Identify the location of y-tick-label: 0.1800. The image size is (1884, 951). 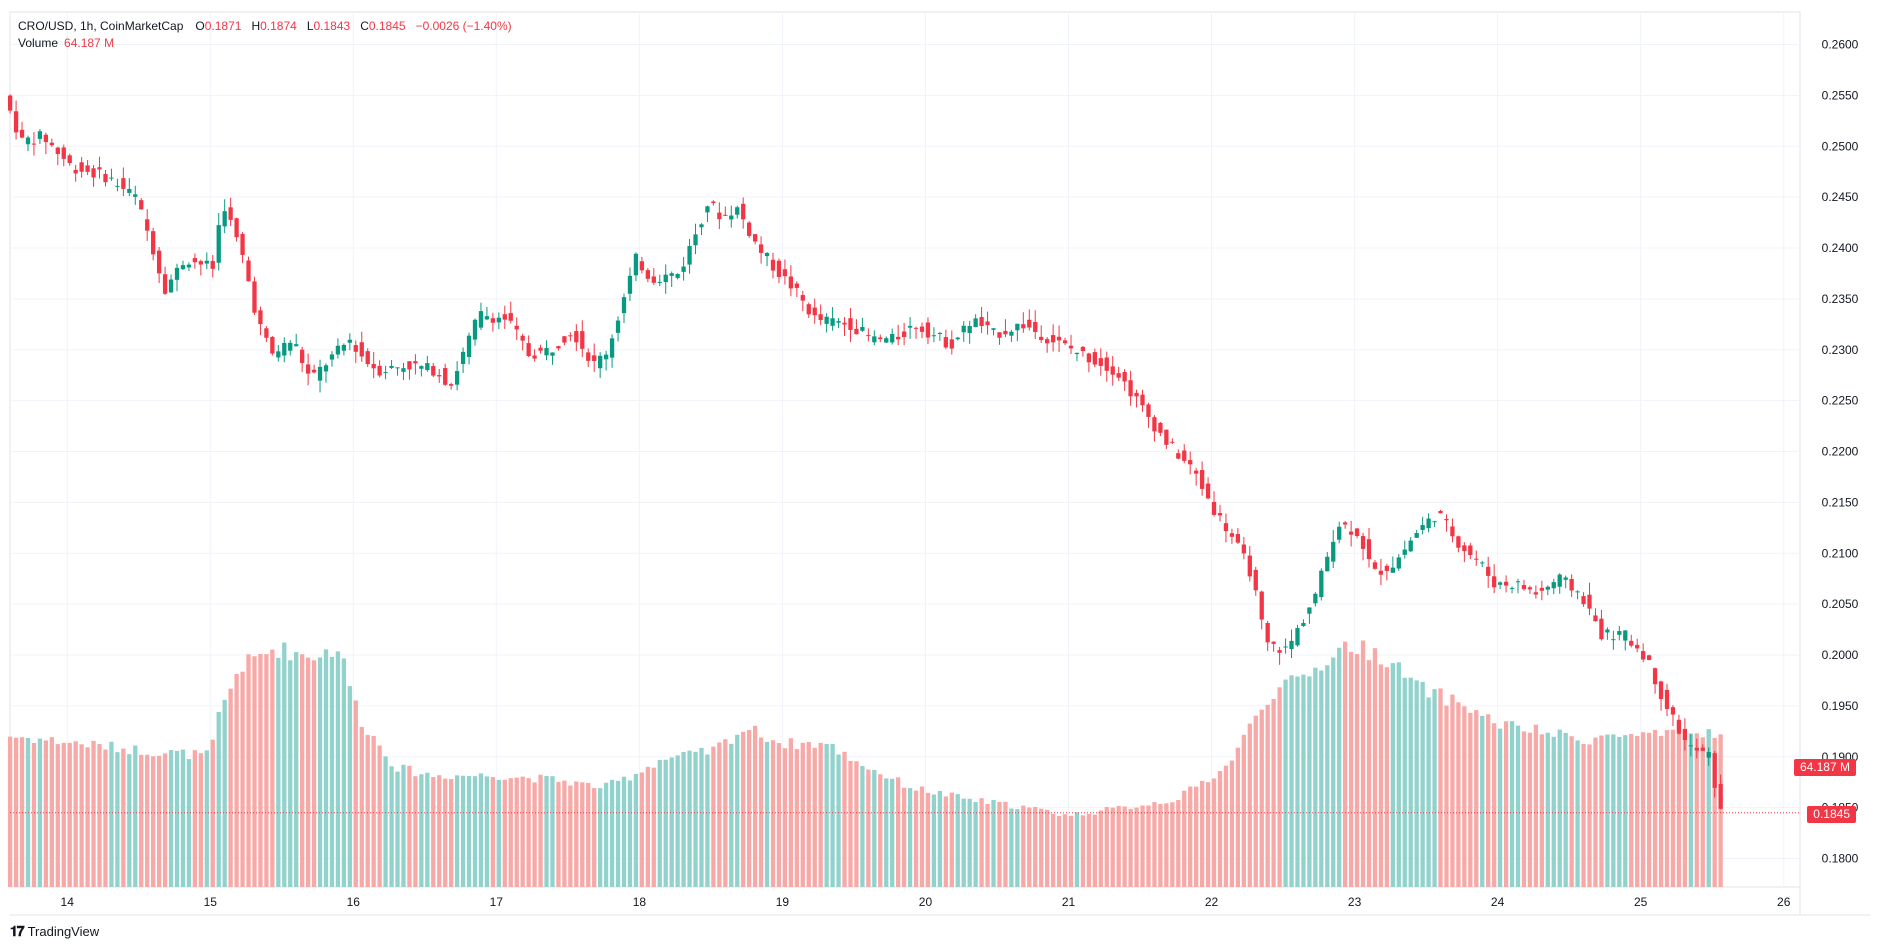
(1840, 859).